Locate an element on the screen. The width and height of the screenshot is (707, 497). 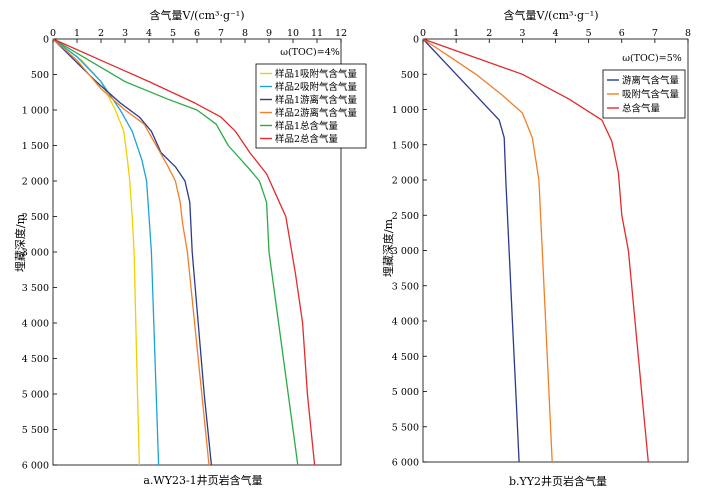
legend-box is located at coordinates (311, 106).